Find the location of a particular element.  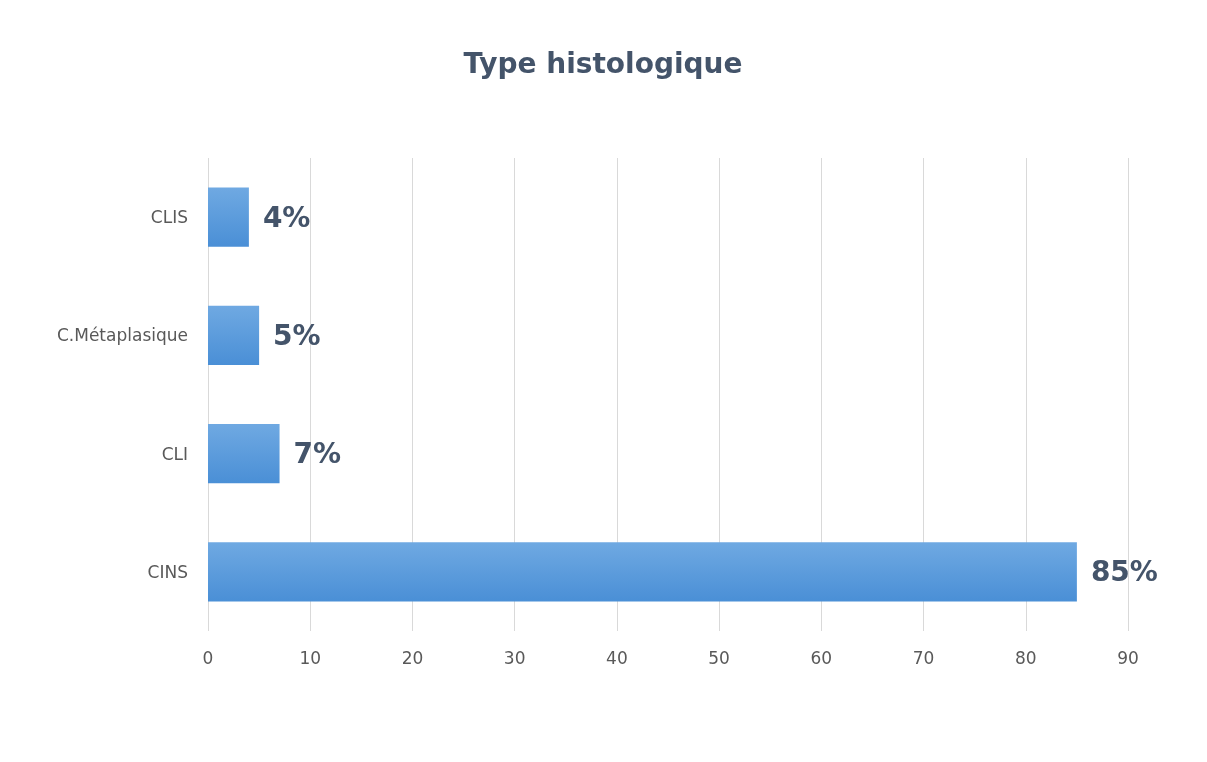

data-label: 85% is located at coordinates (1124, 572).